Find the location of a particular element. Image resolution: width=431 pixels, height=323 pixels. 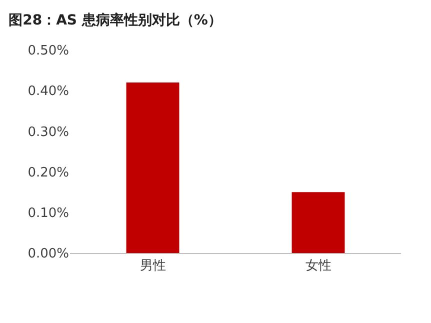

y-tick-label: 0.00% is located at coordinates (48, 254).